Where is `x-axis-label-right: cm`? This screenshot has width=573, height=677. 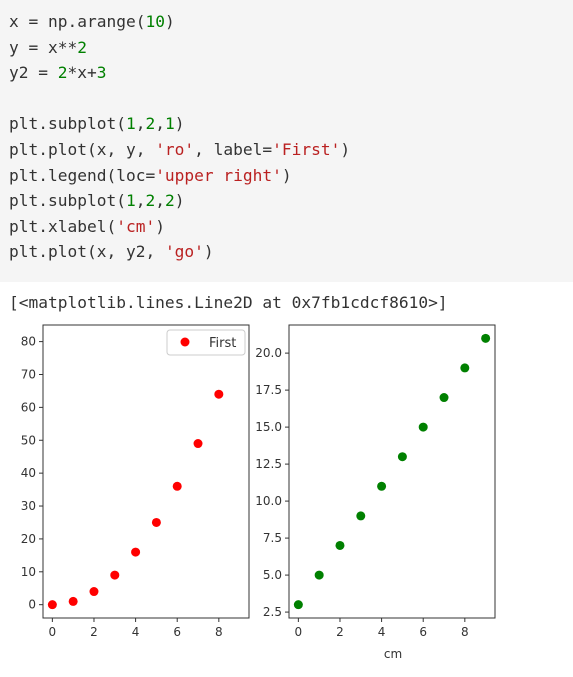 x-axis-label-right: cm is located at coordinates (393, 654).